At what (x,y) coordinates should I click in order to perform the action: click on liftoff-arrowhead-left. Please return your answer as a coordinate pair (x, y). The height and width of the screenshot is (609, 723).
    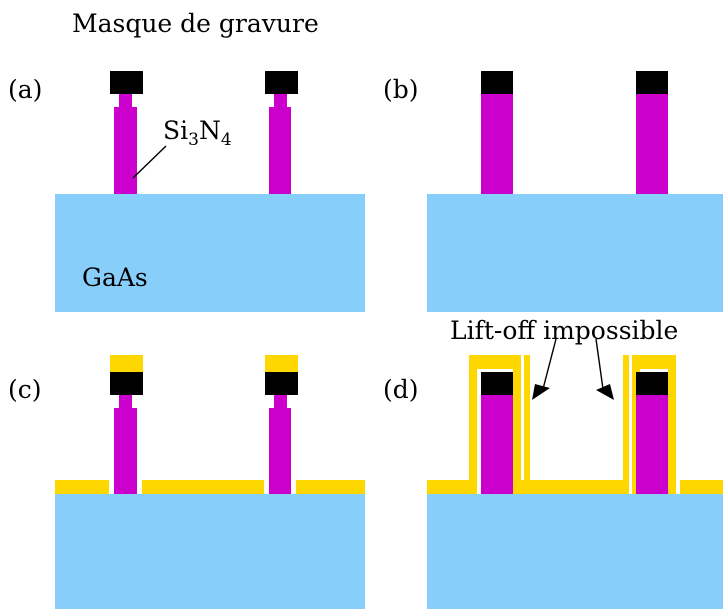
    Looking at the image, I should click on (541, 392).